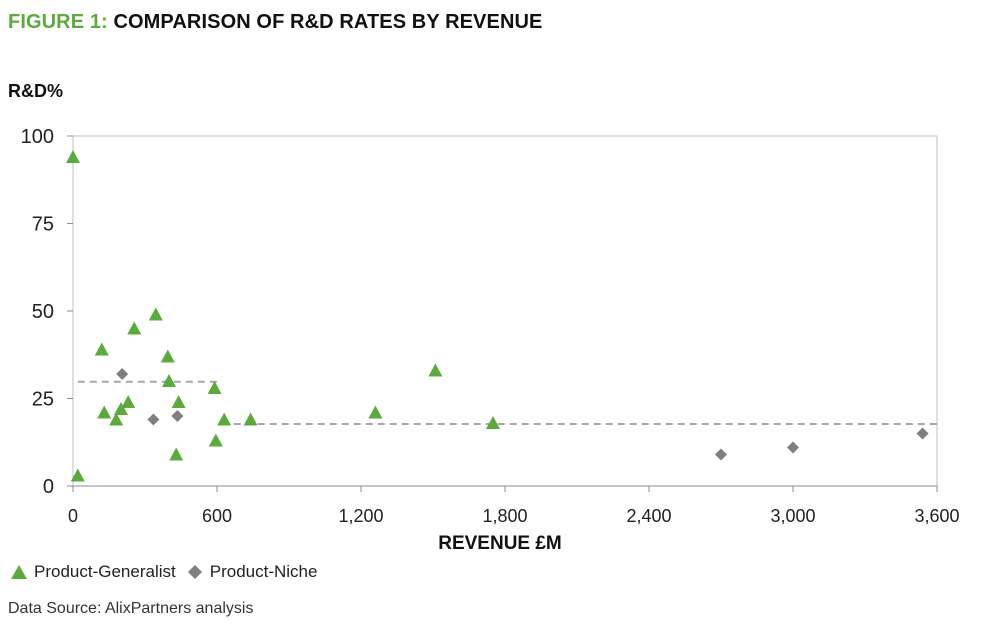 The width and height of the screenshot is (1000, 630). I want to click on triangle-icon, so click(19, 572).